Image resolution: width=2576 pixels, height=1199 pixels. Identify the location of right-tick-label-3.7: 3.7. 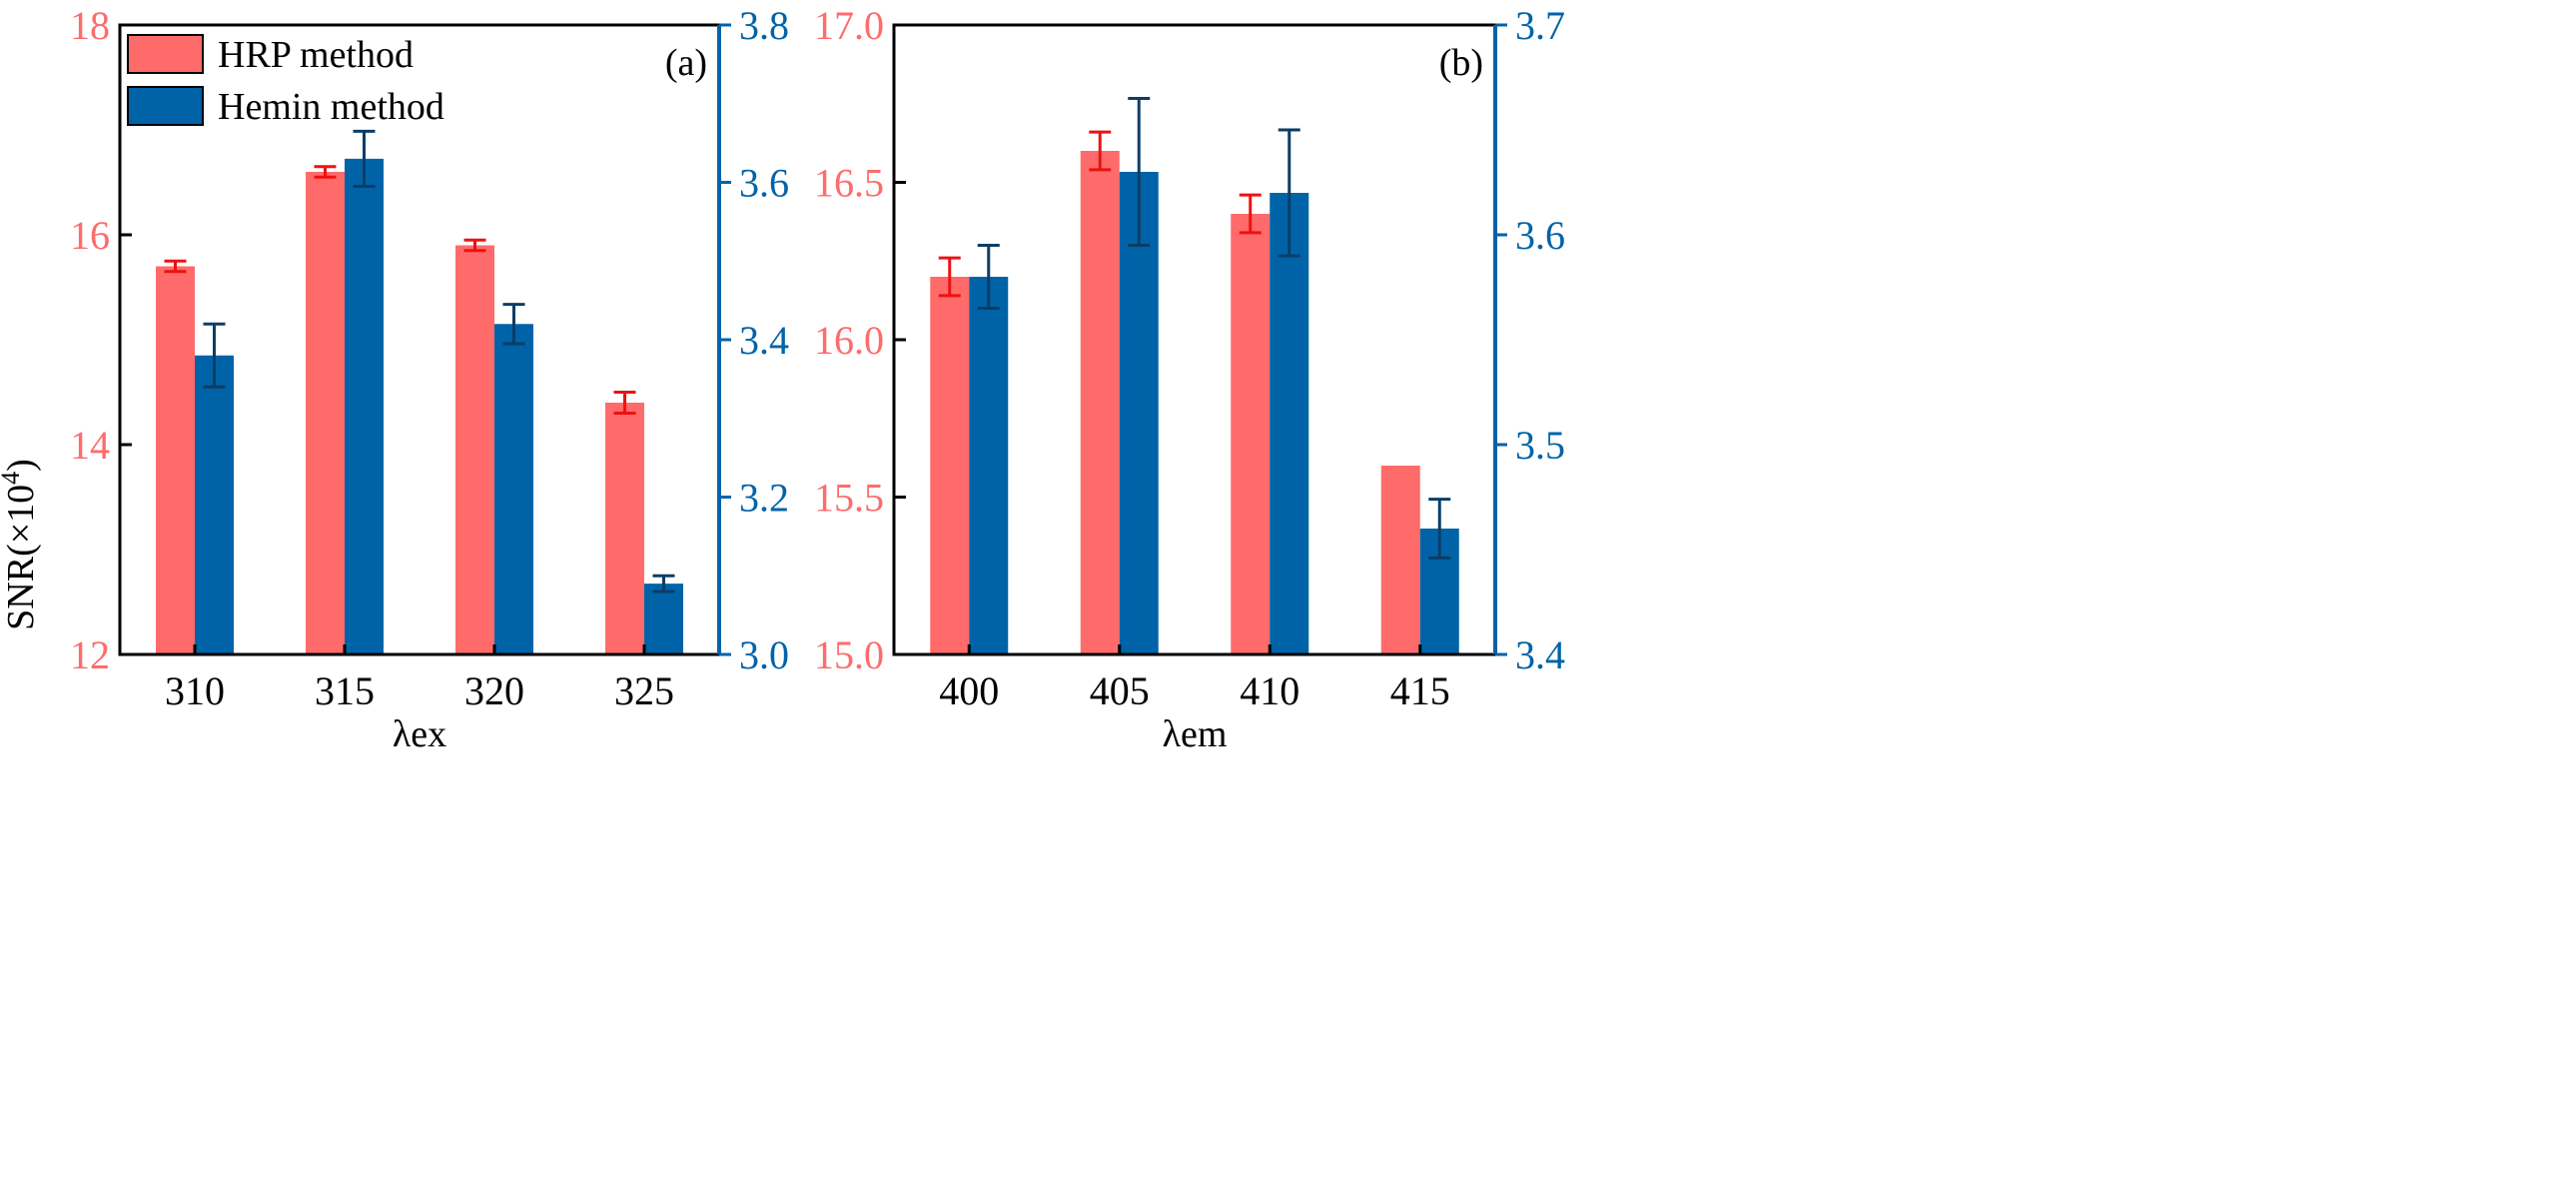
(1540, 25).